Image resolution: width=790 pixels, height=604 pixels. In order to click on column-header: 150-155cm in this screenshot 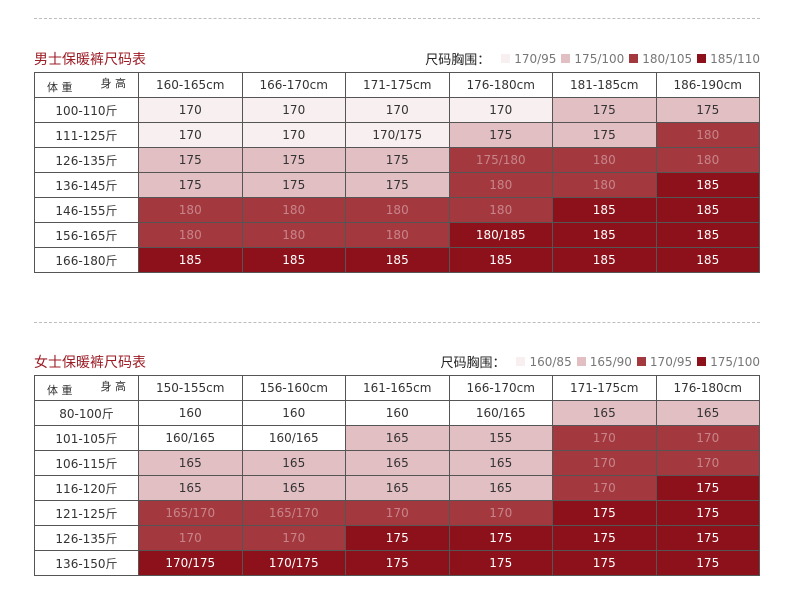, I will do `click(190, 388)`.